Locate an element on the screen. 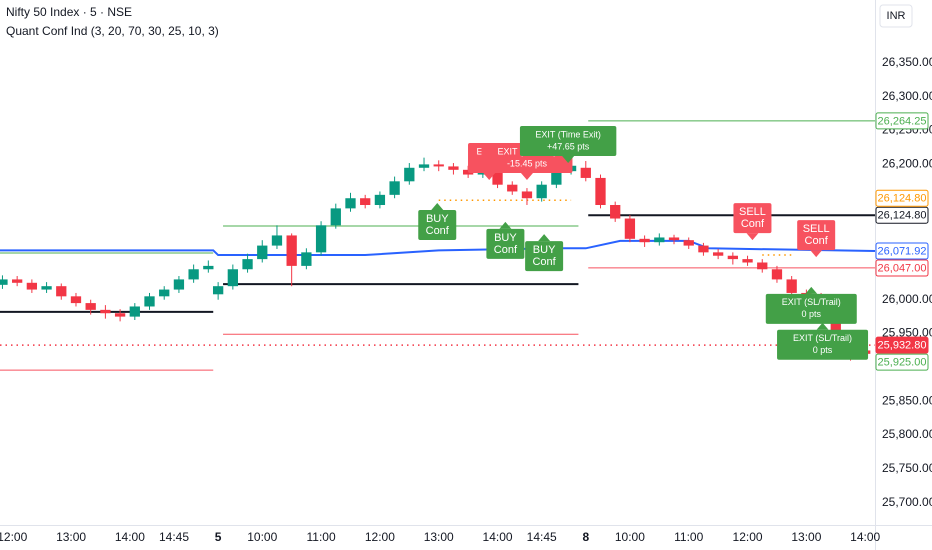 Image resolution: width=932 pixels, height=550 pixels. x-tick-label: 10:00 is located at coordinates (262, 537).